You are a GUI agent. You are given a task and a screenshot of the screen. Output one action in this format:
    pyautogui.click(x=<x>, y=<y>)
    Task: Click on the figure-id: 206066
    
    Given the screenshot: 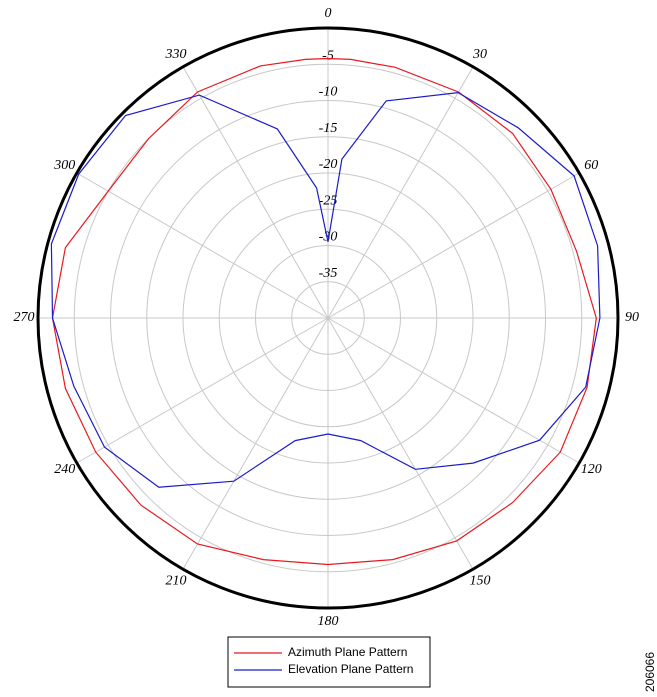 What is the action you would take?
    pyautogui.click(x=650, y=672)
    